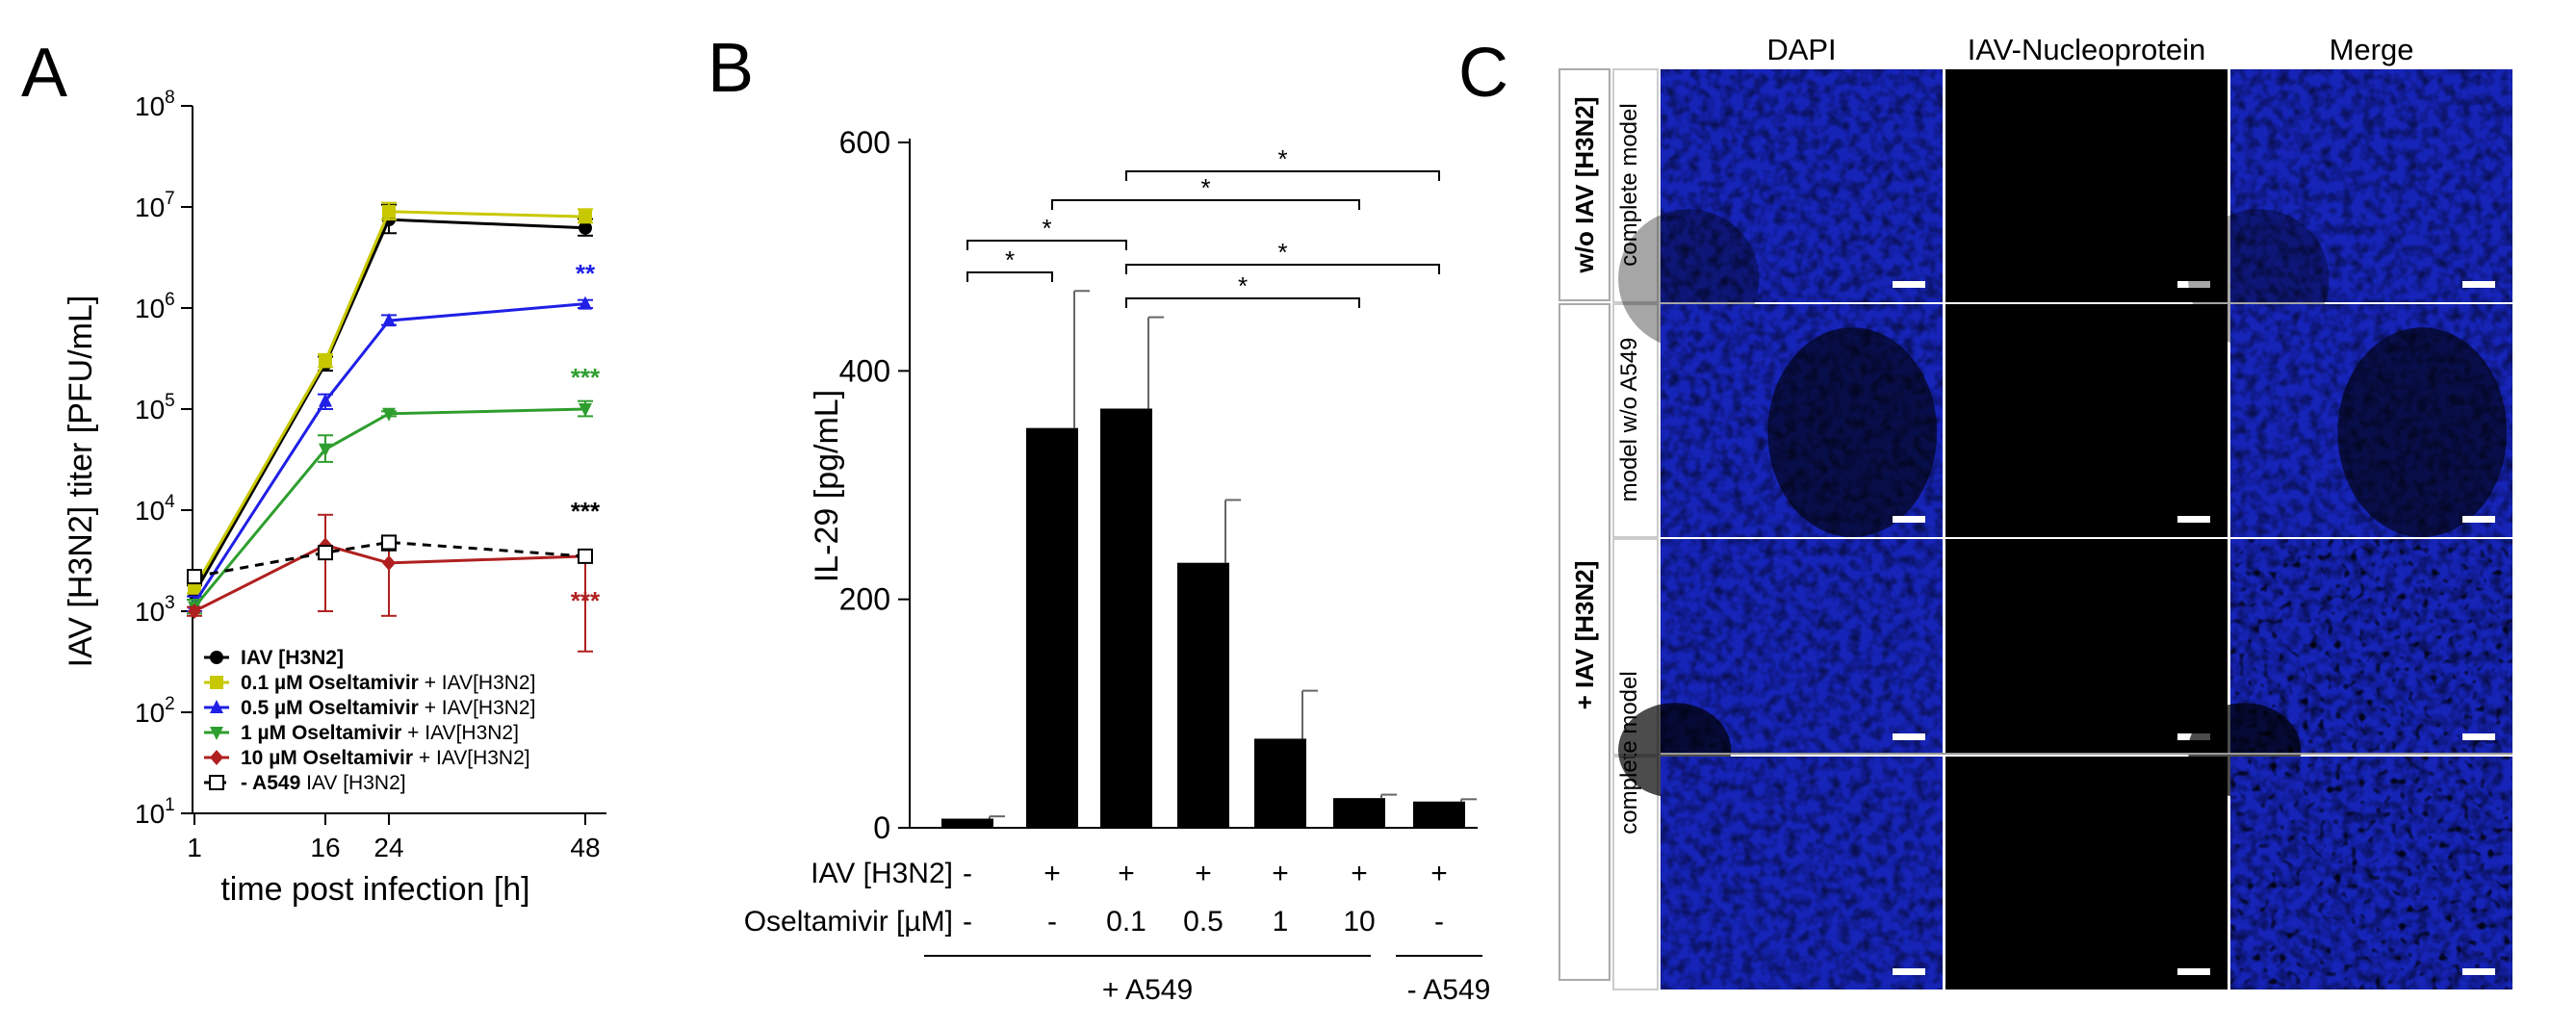 This screenshot has width=2576, height=1028. What do you see at coordinates (586, 378) in the screenshot?
I see `significance-label: ***` at bounding box center [586, 378].